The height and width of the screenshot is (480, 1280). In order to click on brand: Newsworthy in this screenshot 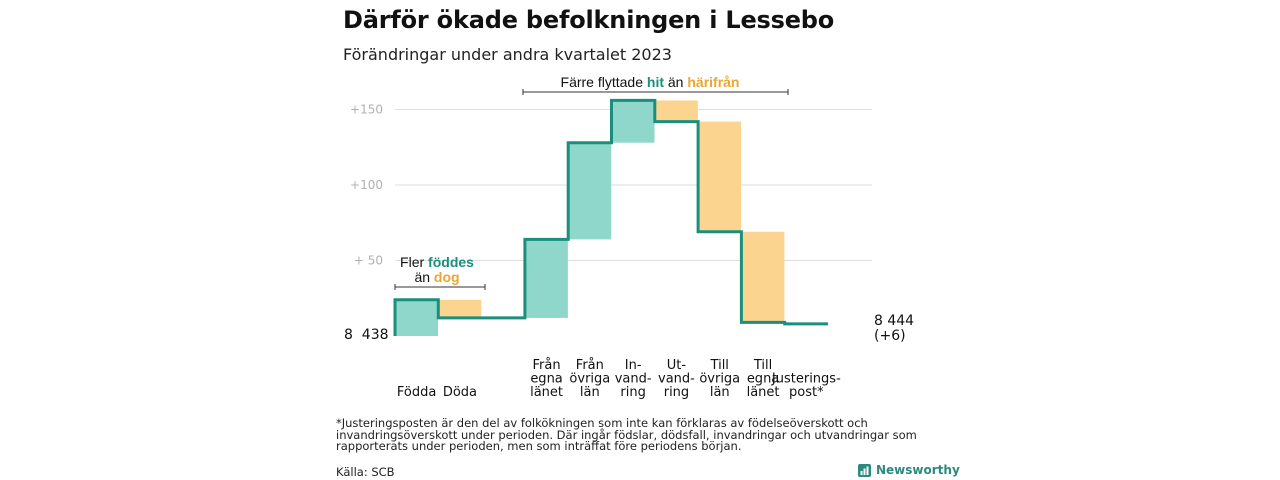, I will do `click(909, 470)`.